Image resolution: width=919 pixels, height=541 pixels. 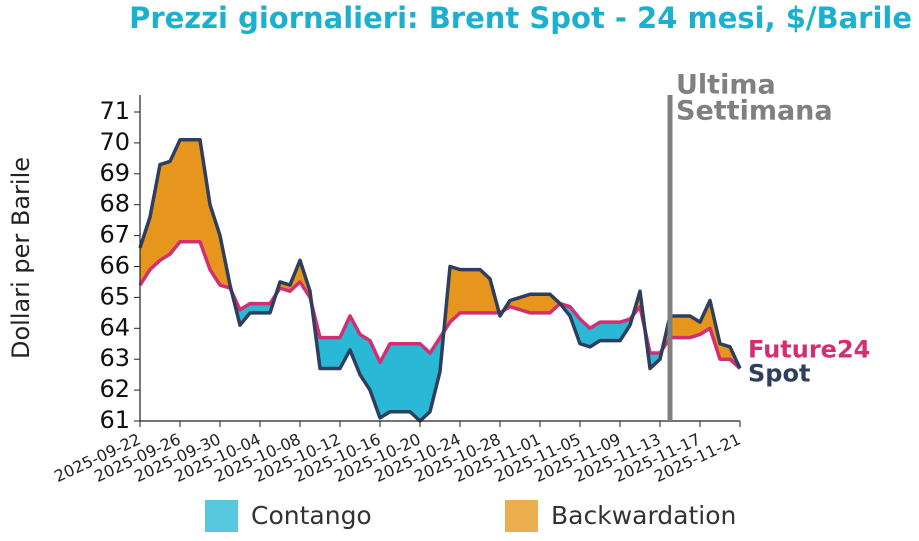 I want to click on y-tick-label: 70, so click(x=114, y=142).